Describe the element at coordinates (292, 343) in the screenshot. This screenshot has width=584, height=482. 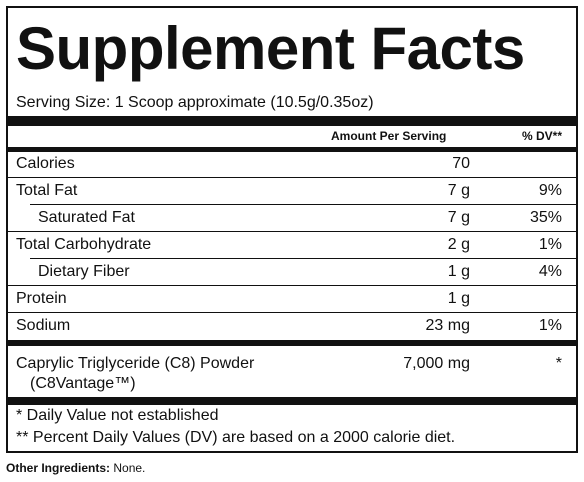
I see `divider-section` at that location.